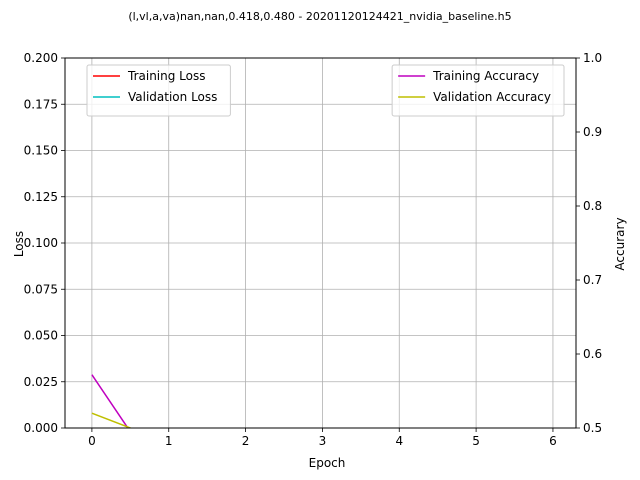 The image size is (640, 480). Describe the element at coordinates (112, 420) in the screenshot. I see `series-line-validation-accuracy` at that location.